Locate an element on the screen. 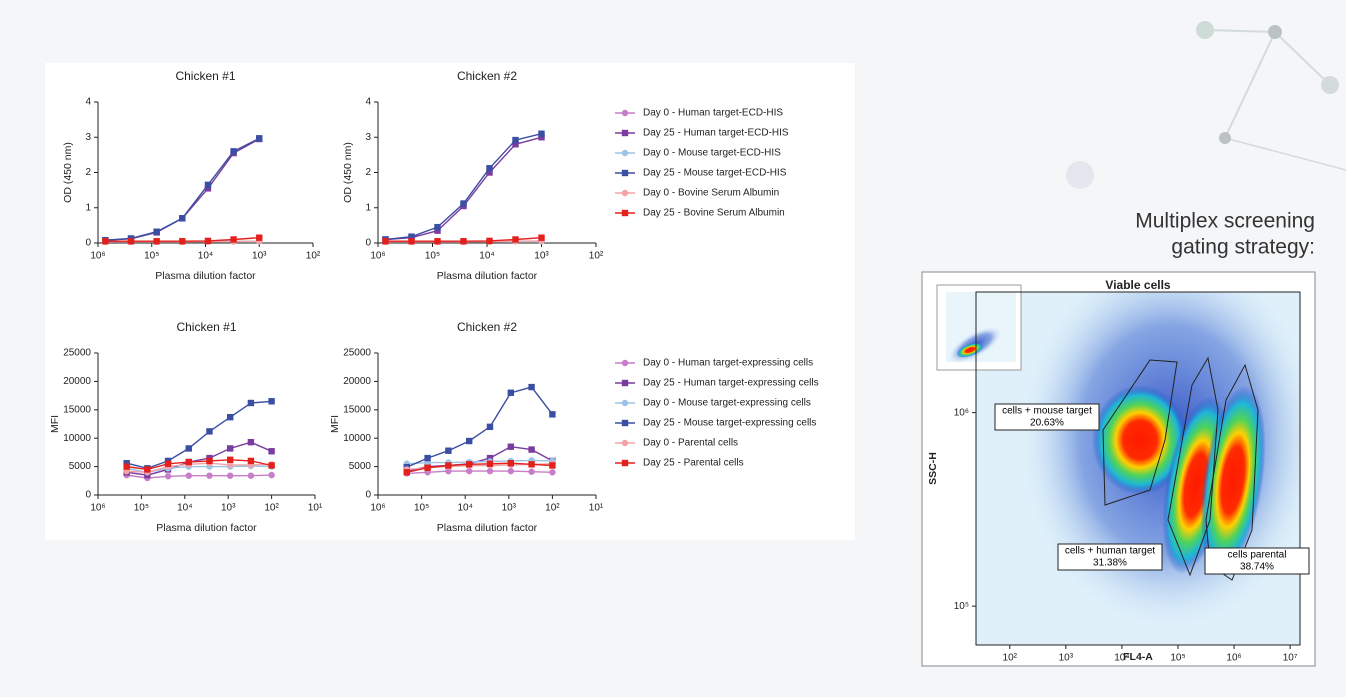  chart-title: Viable cells is located at coordinates (1137, 285).